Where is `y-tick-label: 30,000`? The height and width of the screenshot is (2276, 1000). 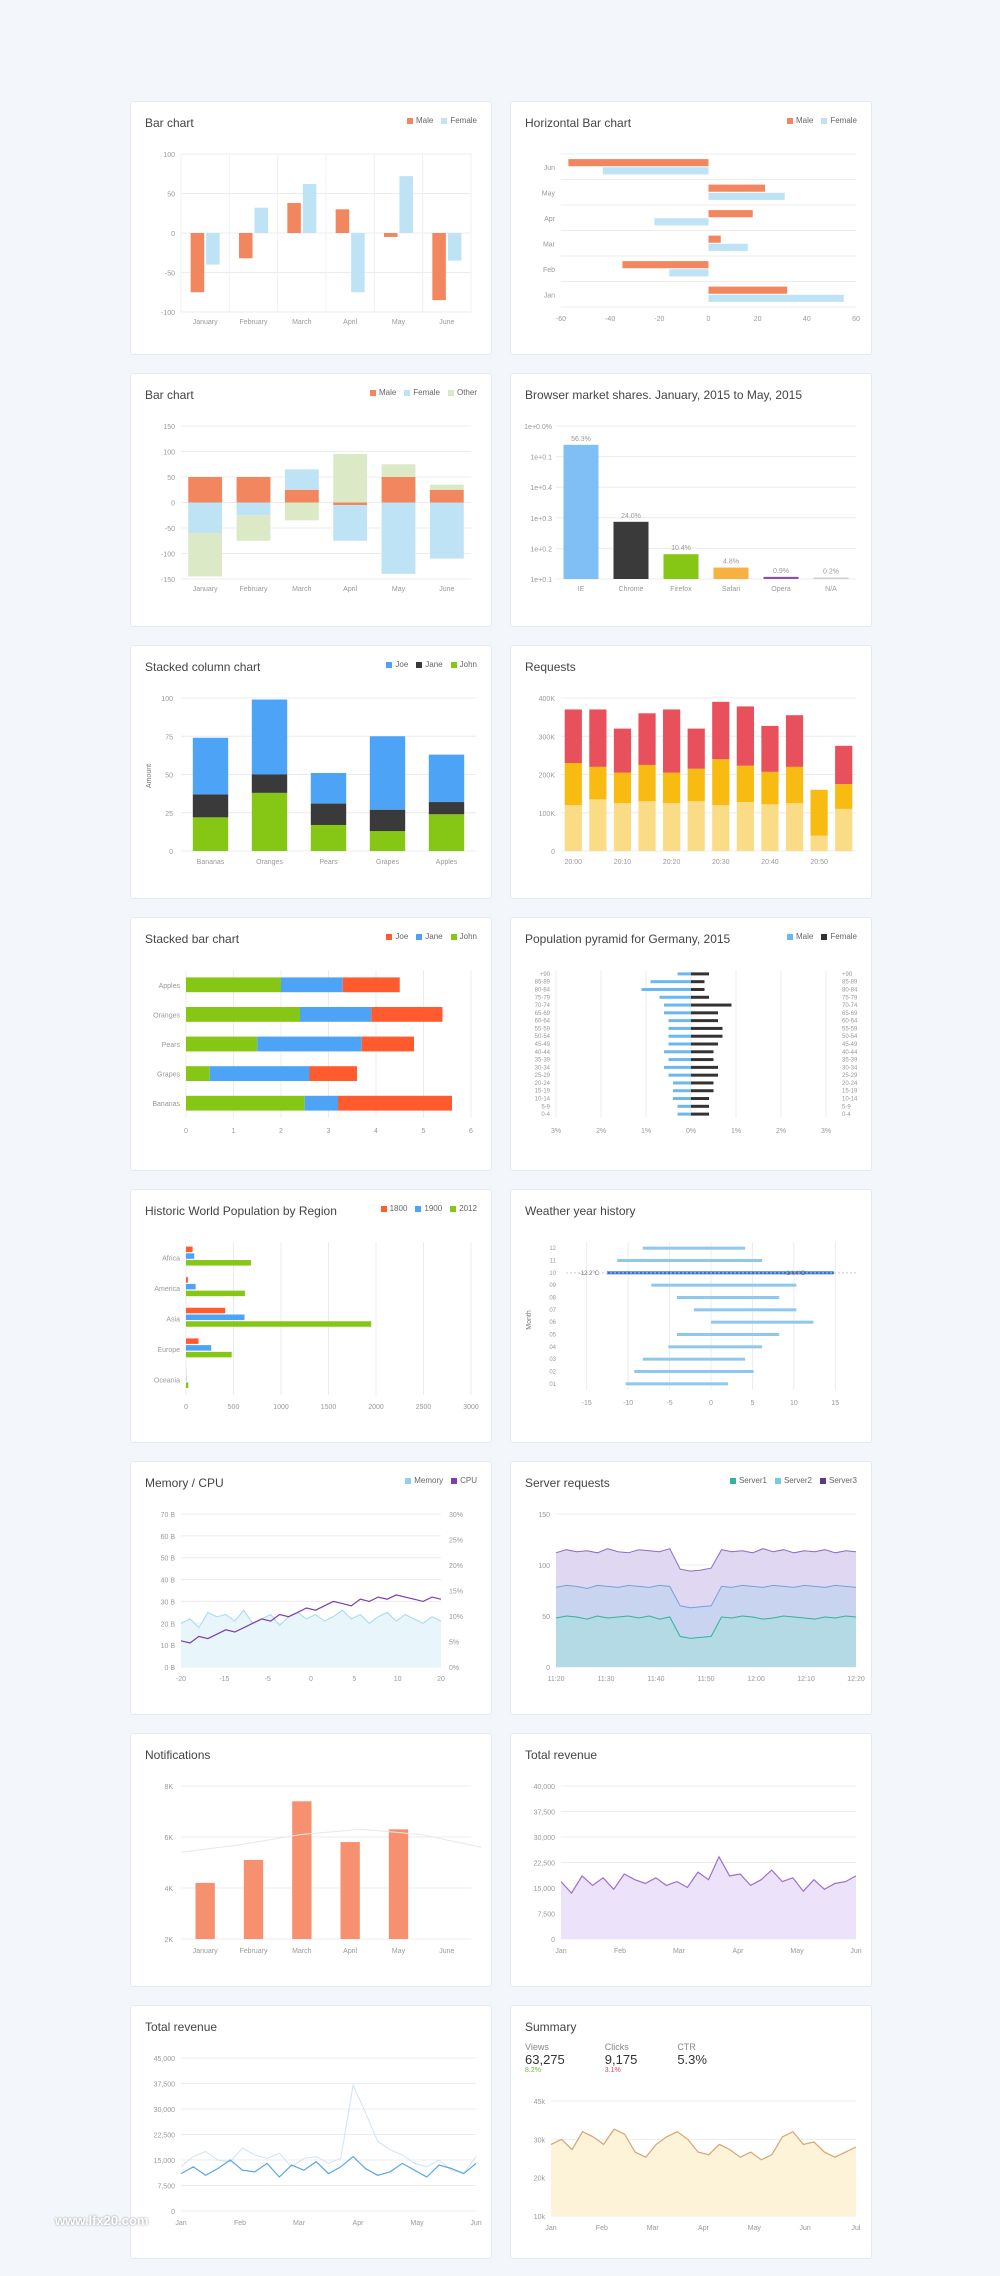
y-tick-label: 30,000 is located at coordinates (545, 1838).